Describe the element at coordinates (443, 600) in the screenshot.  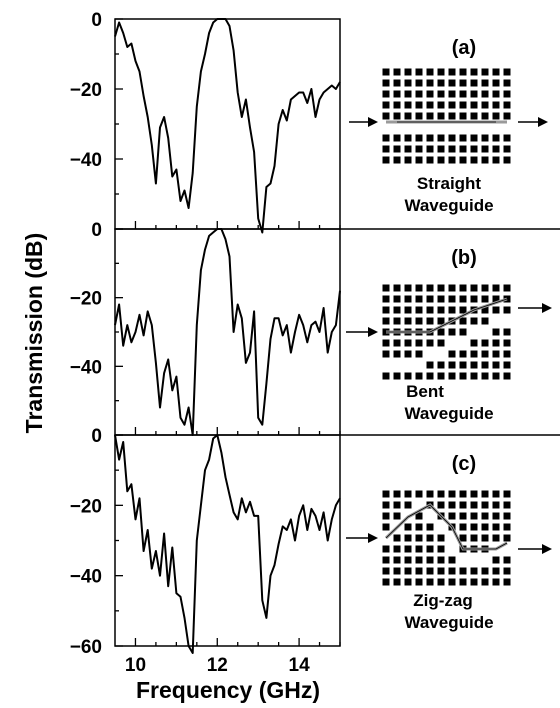
I see `caption-c-line1: Zig-zag` at that location.